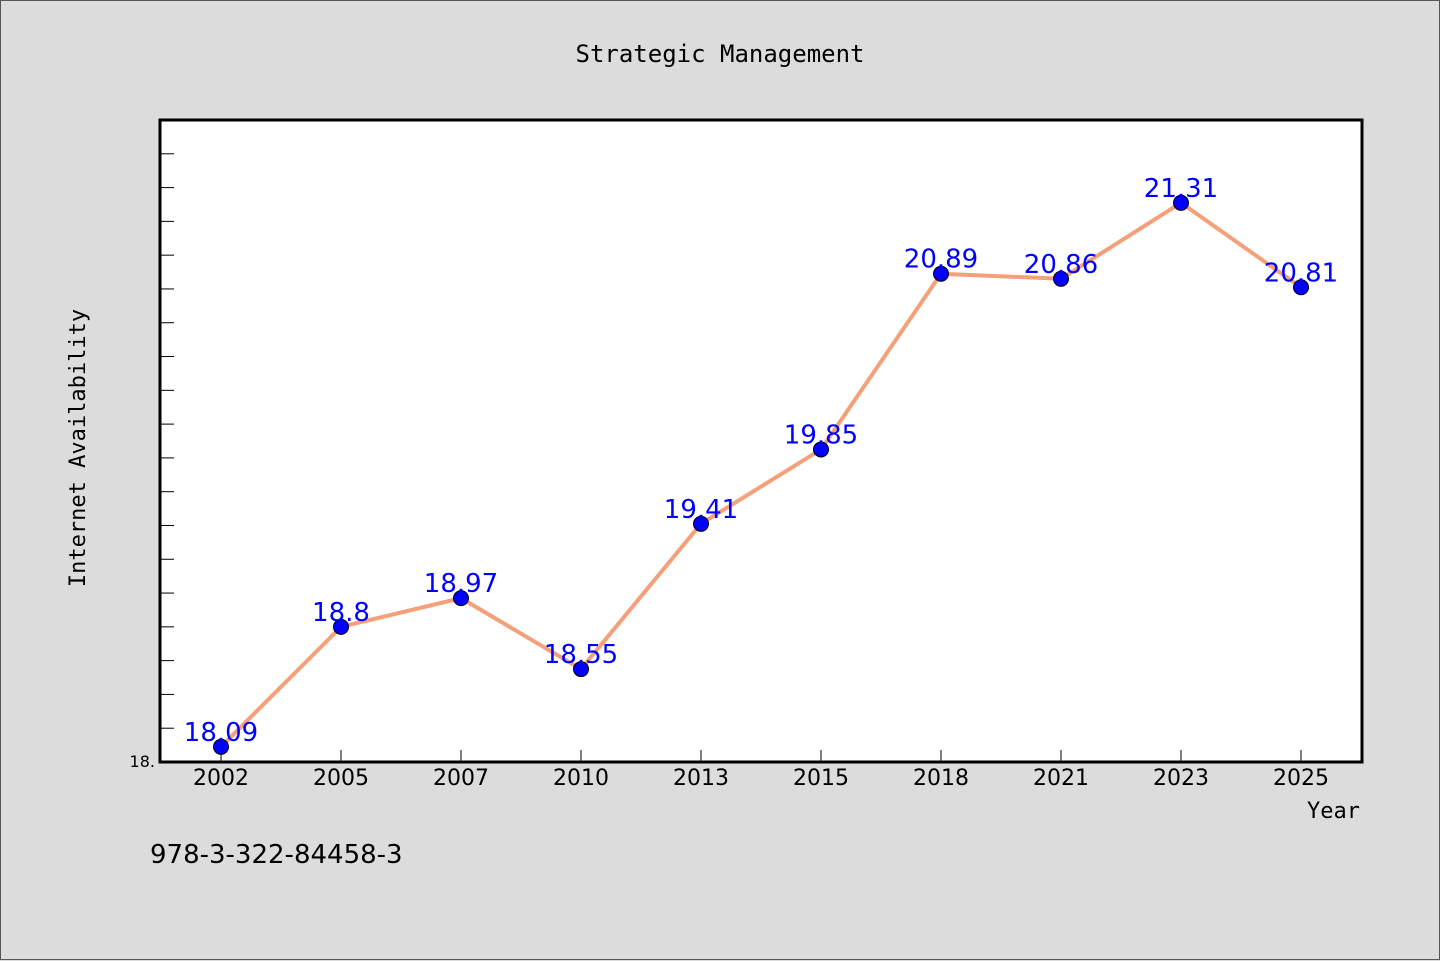  What do you see at coordinates (461, 584) in the screenshot?
I see `data-label: 18.97` at bounding box center [461, 584].